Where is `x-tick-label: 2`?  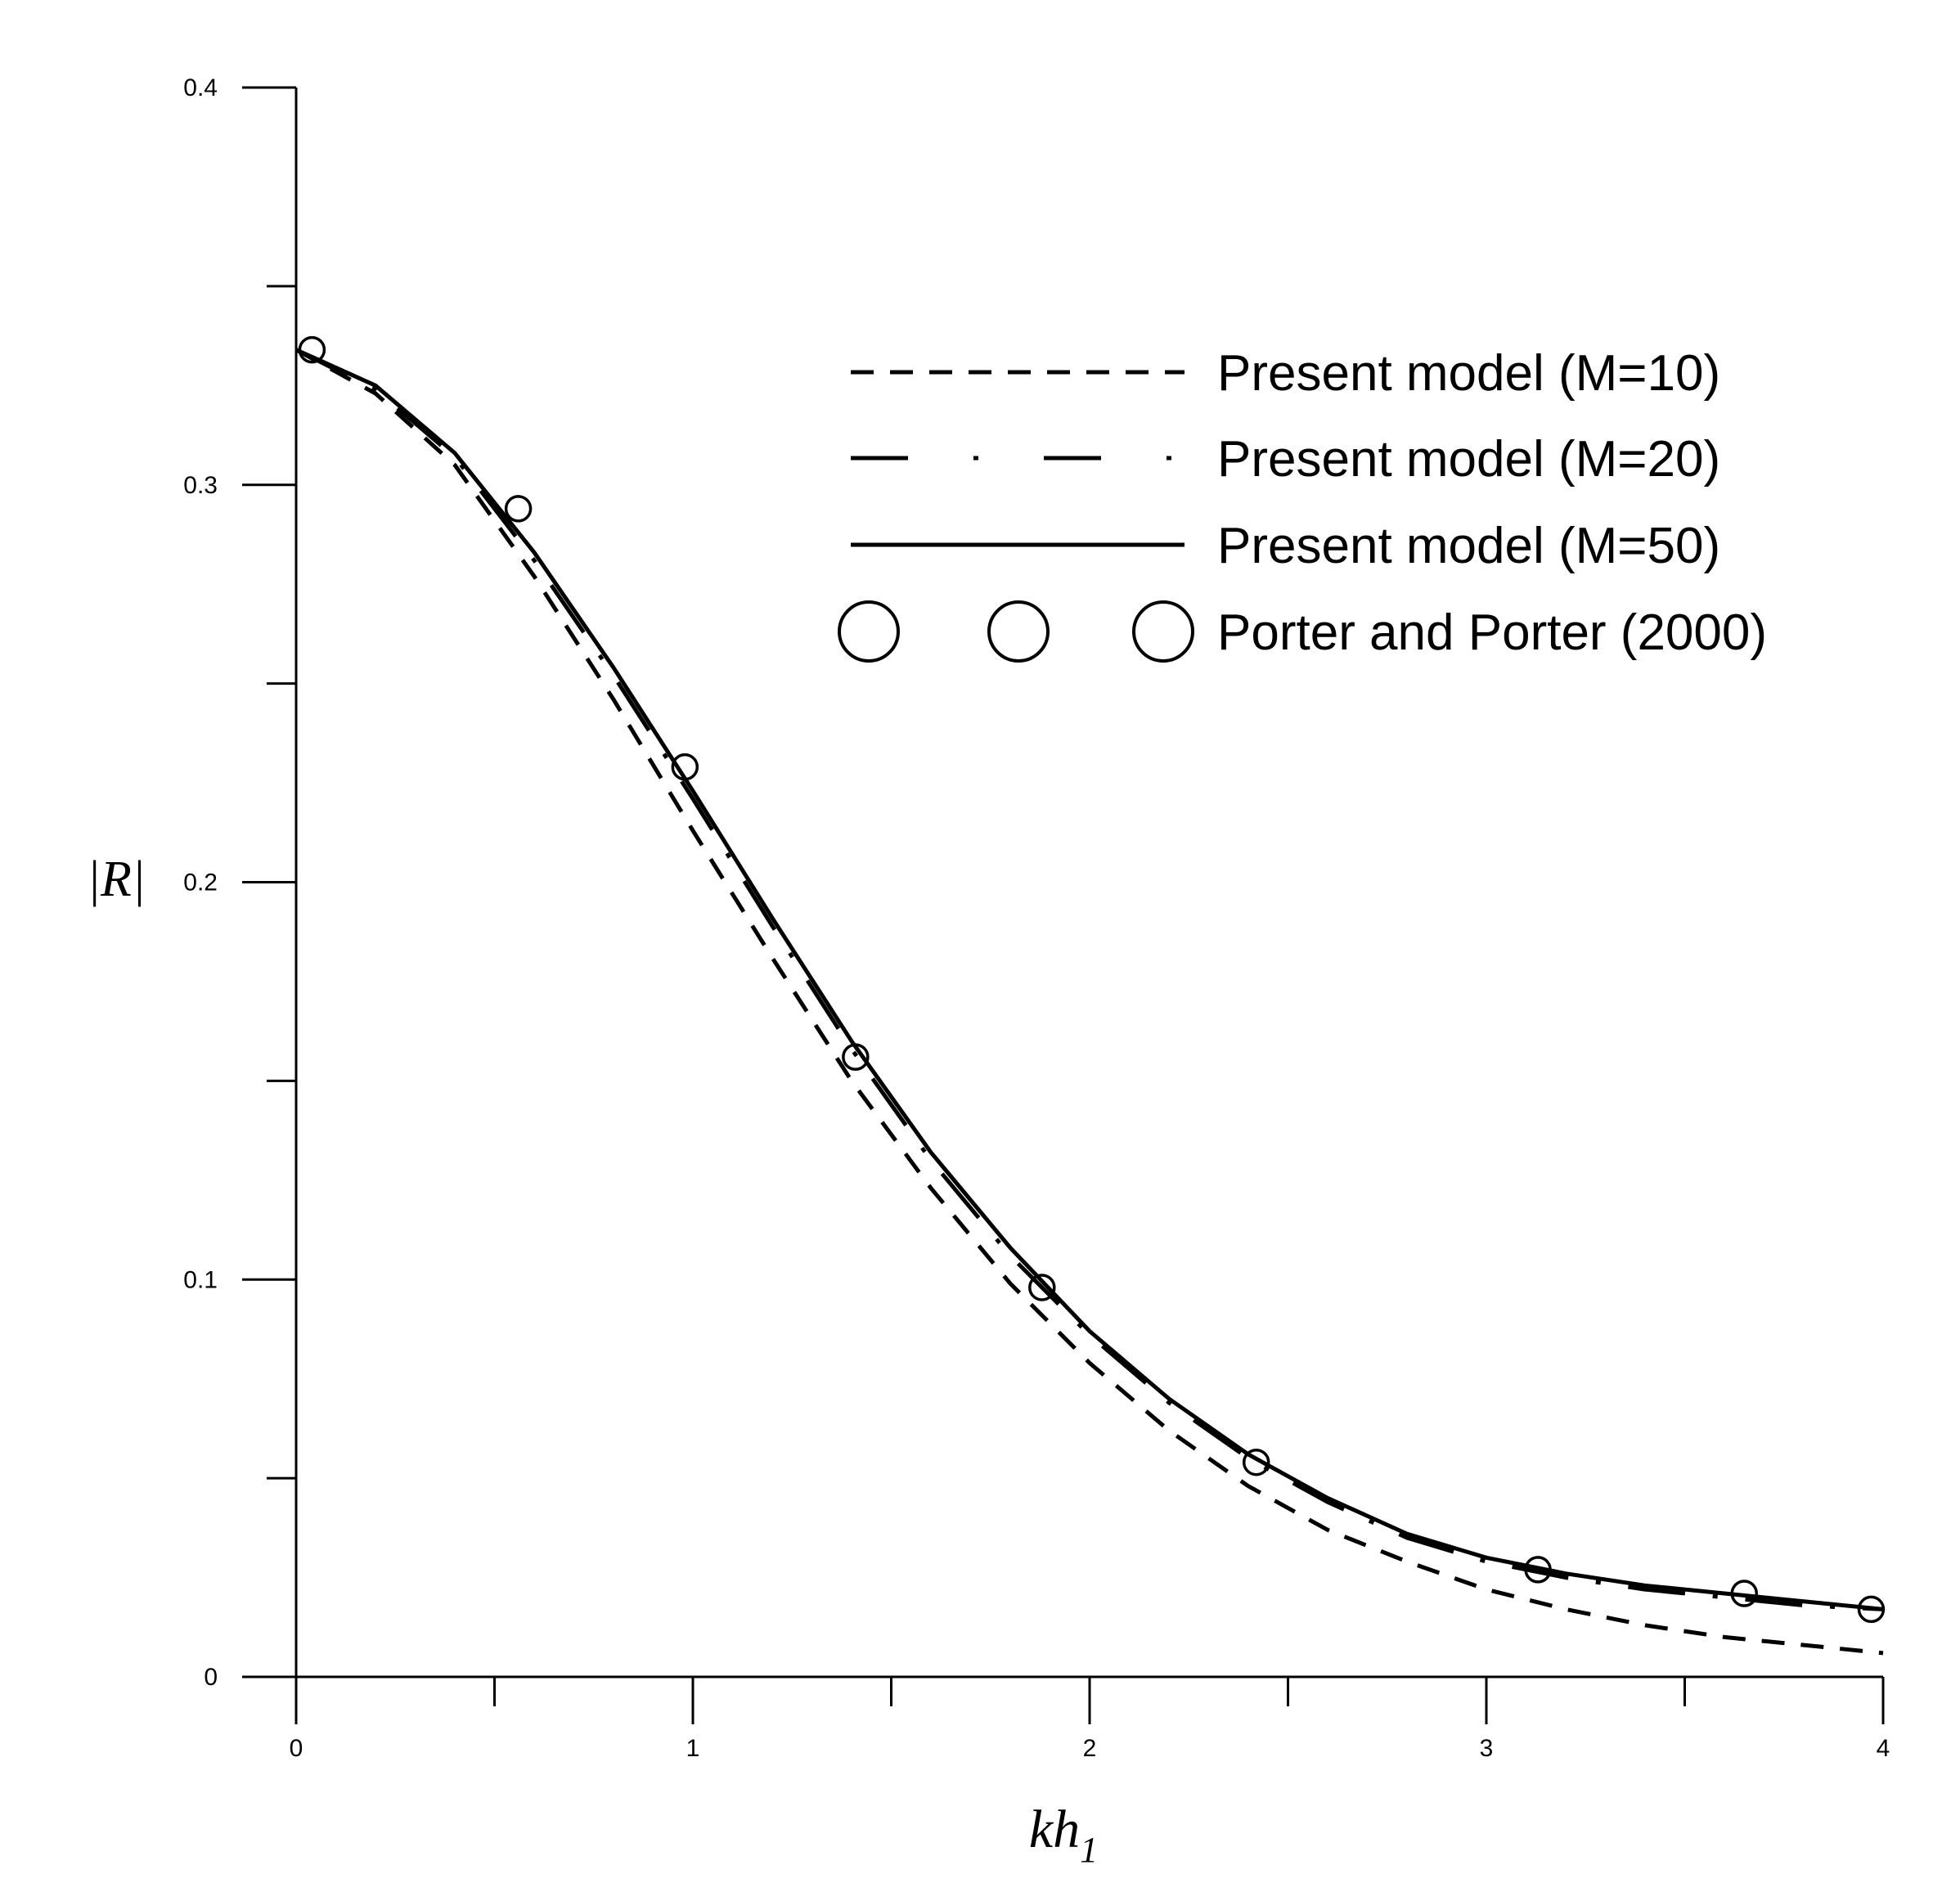 x-tick-label: 2 is located at coordinates (1090, 1748).